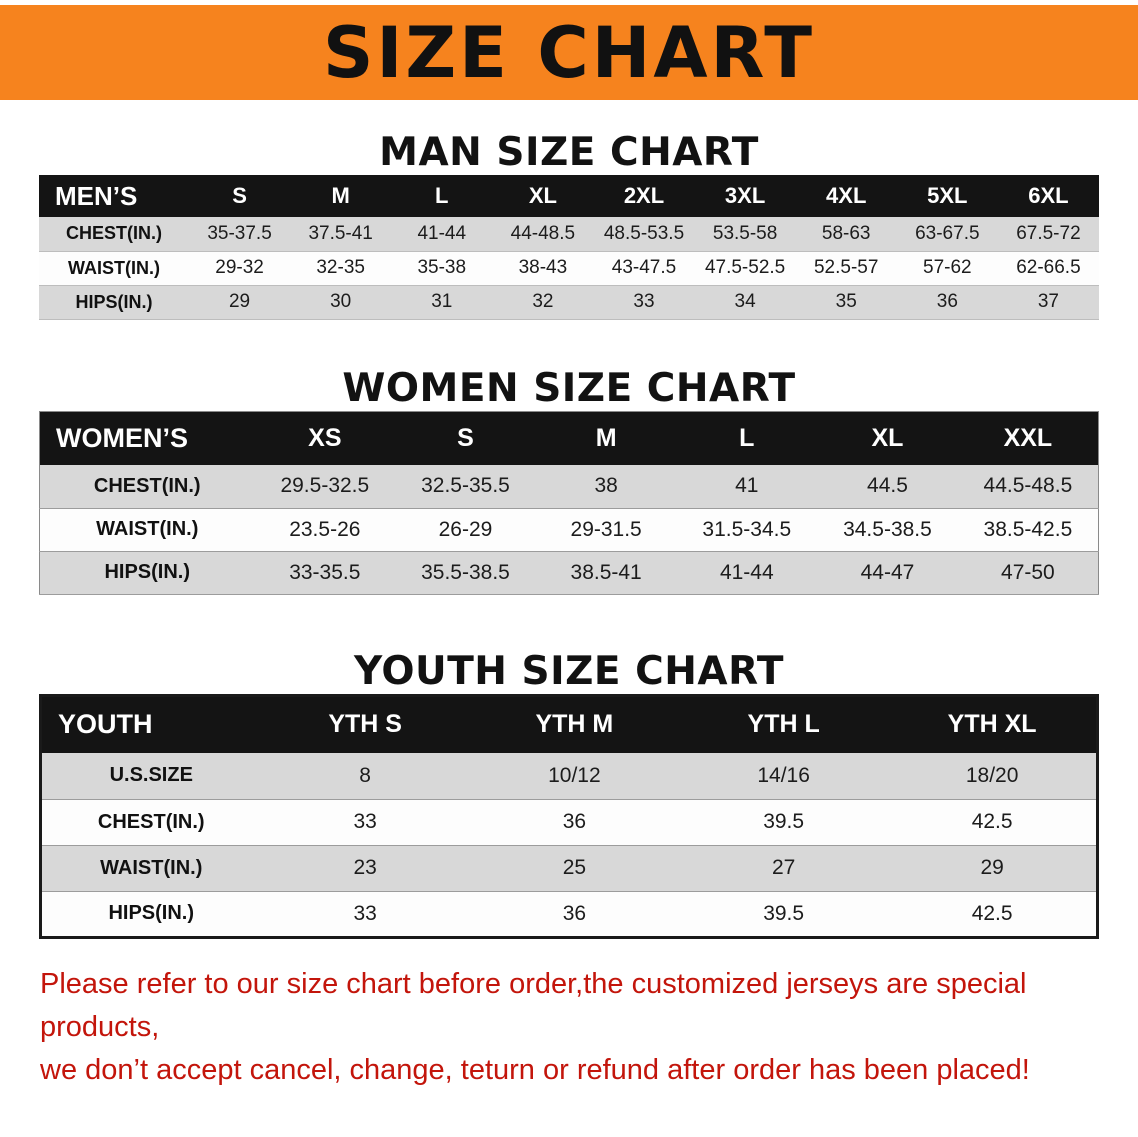  I want to click on youth-section-heading: YOUTH SIZE CHART, so click(569, 671).